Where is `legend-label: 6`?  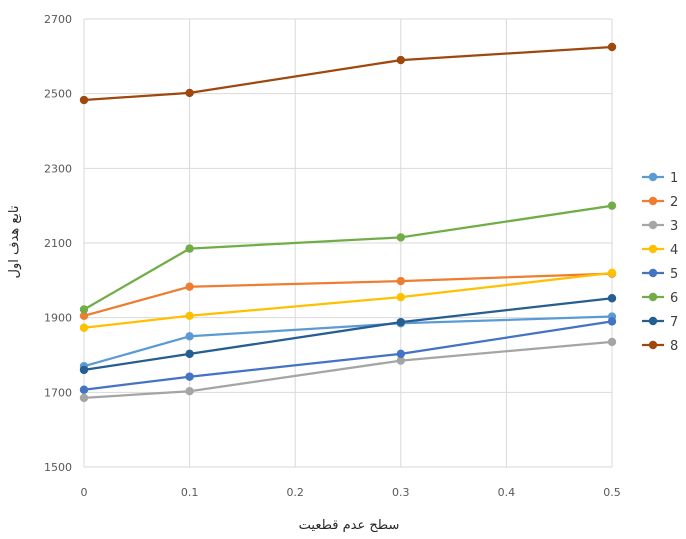
legend-label: 6 is located at coordinates (674, 298).